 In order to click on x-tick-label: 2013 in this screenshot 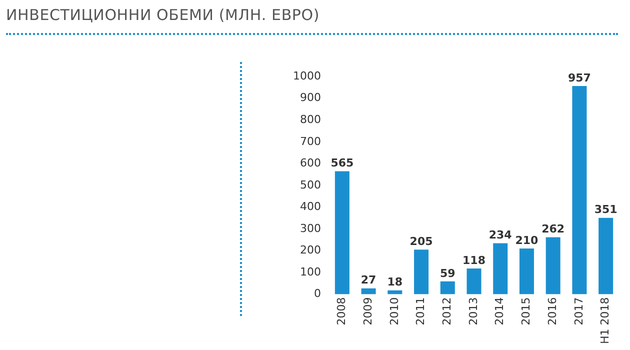, I will do `click(473, 311)`.